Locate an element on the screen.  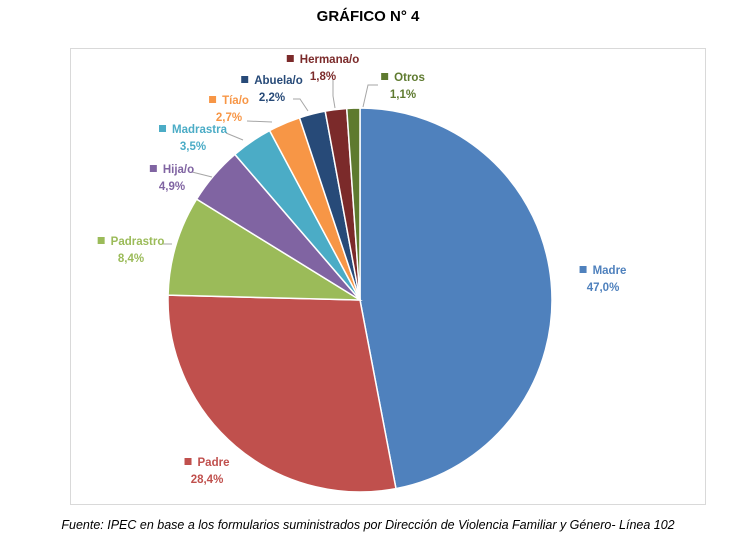
data-label: Tía/o 2,7% is located at coordinates (229, 110).